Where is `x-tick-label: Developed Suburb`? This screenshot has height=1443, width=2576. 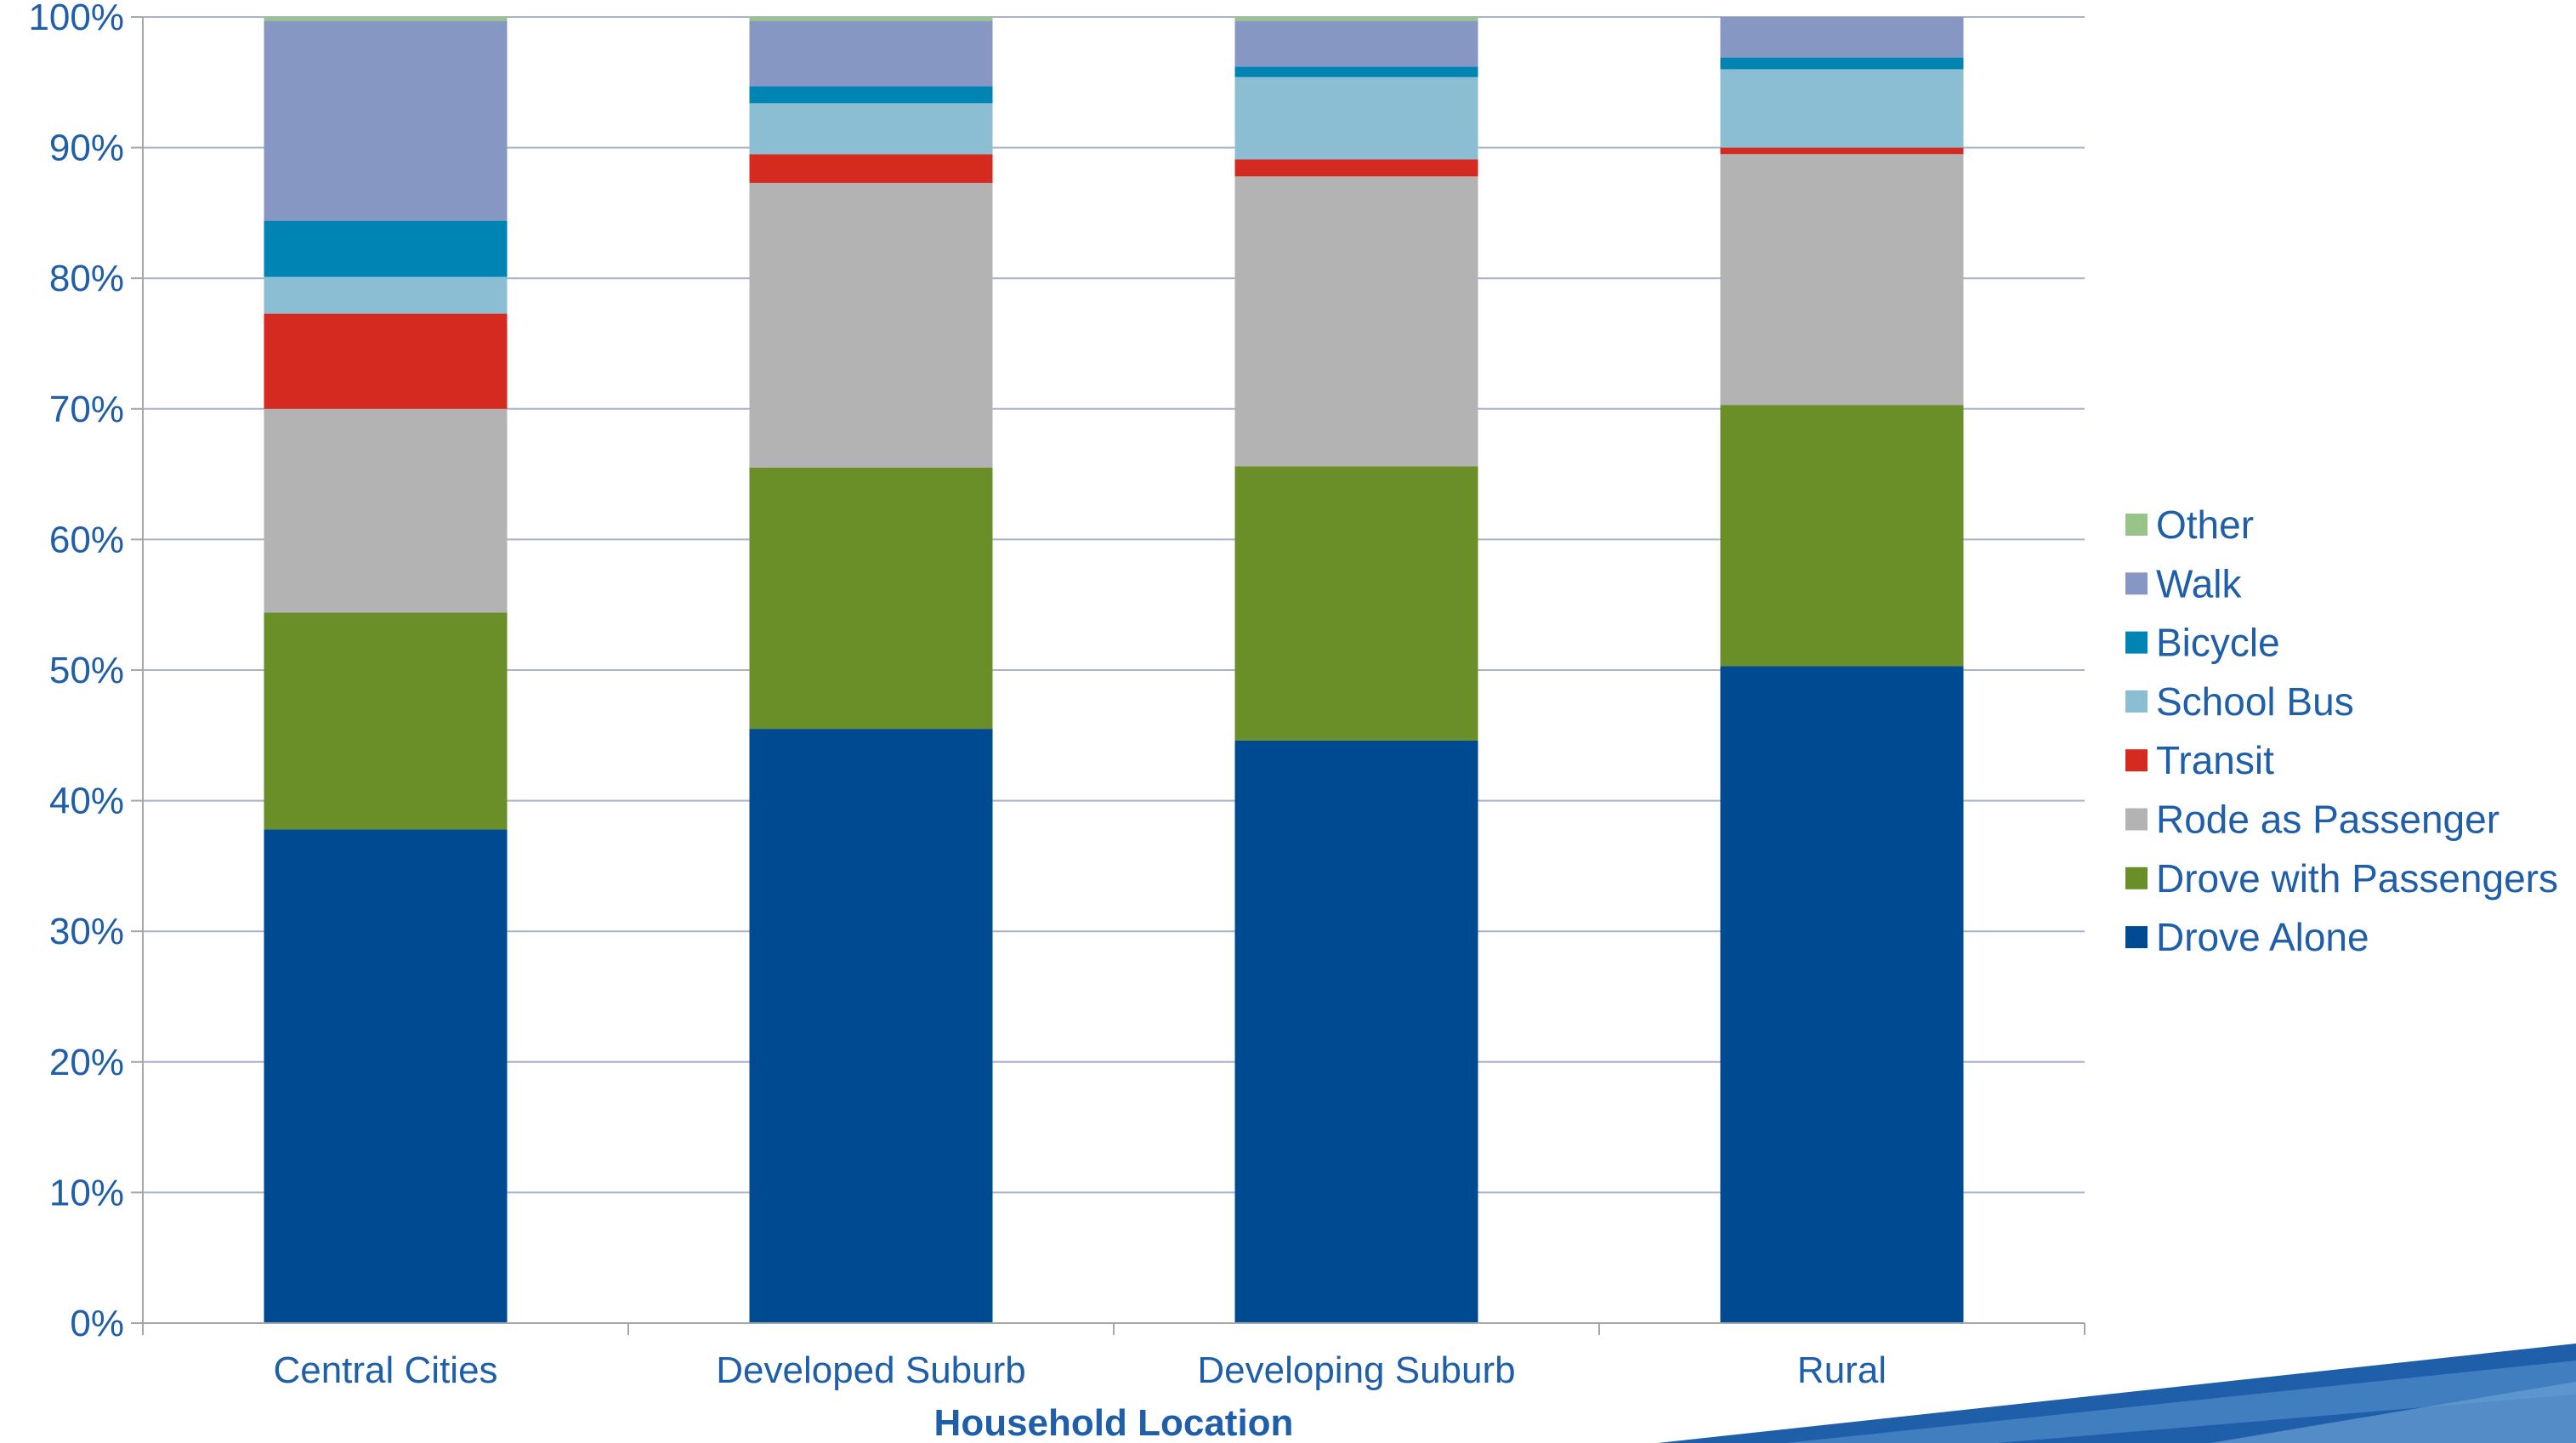
x-tick-label: Developed Suburb is located at coordinates (871, 1370).